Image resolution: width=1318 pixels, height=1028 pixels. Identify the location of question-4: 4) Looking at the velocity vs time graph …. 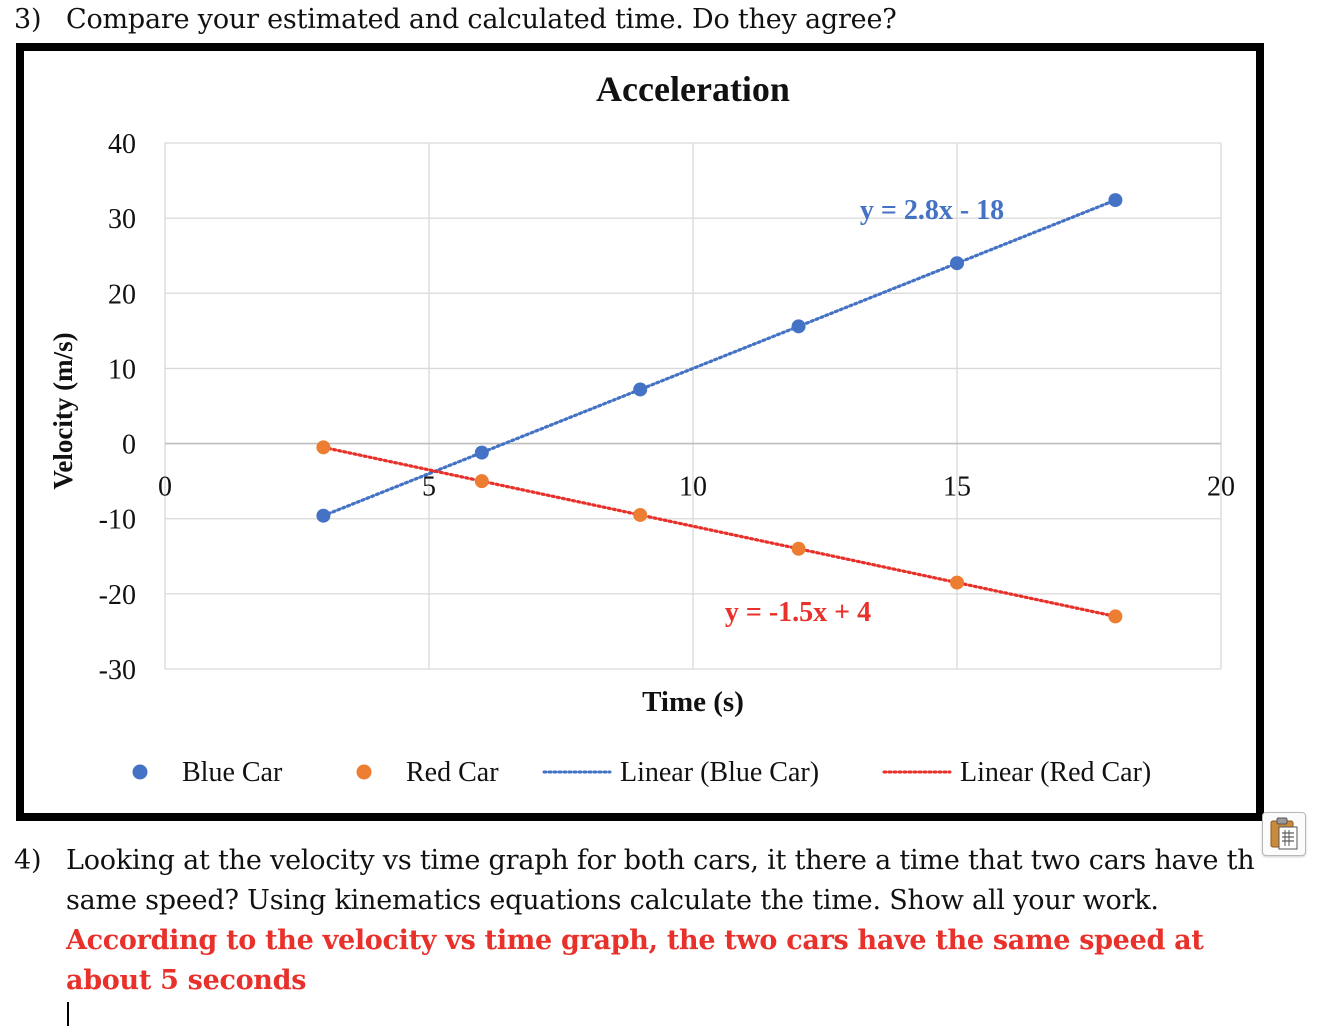
(634, 860).